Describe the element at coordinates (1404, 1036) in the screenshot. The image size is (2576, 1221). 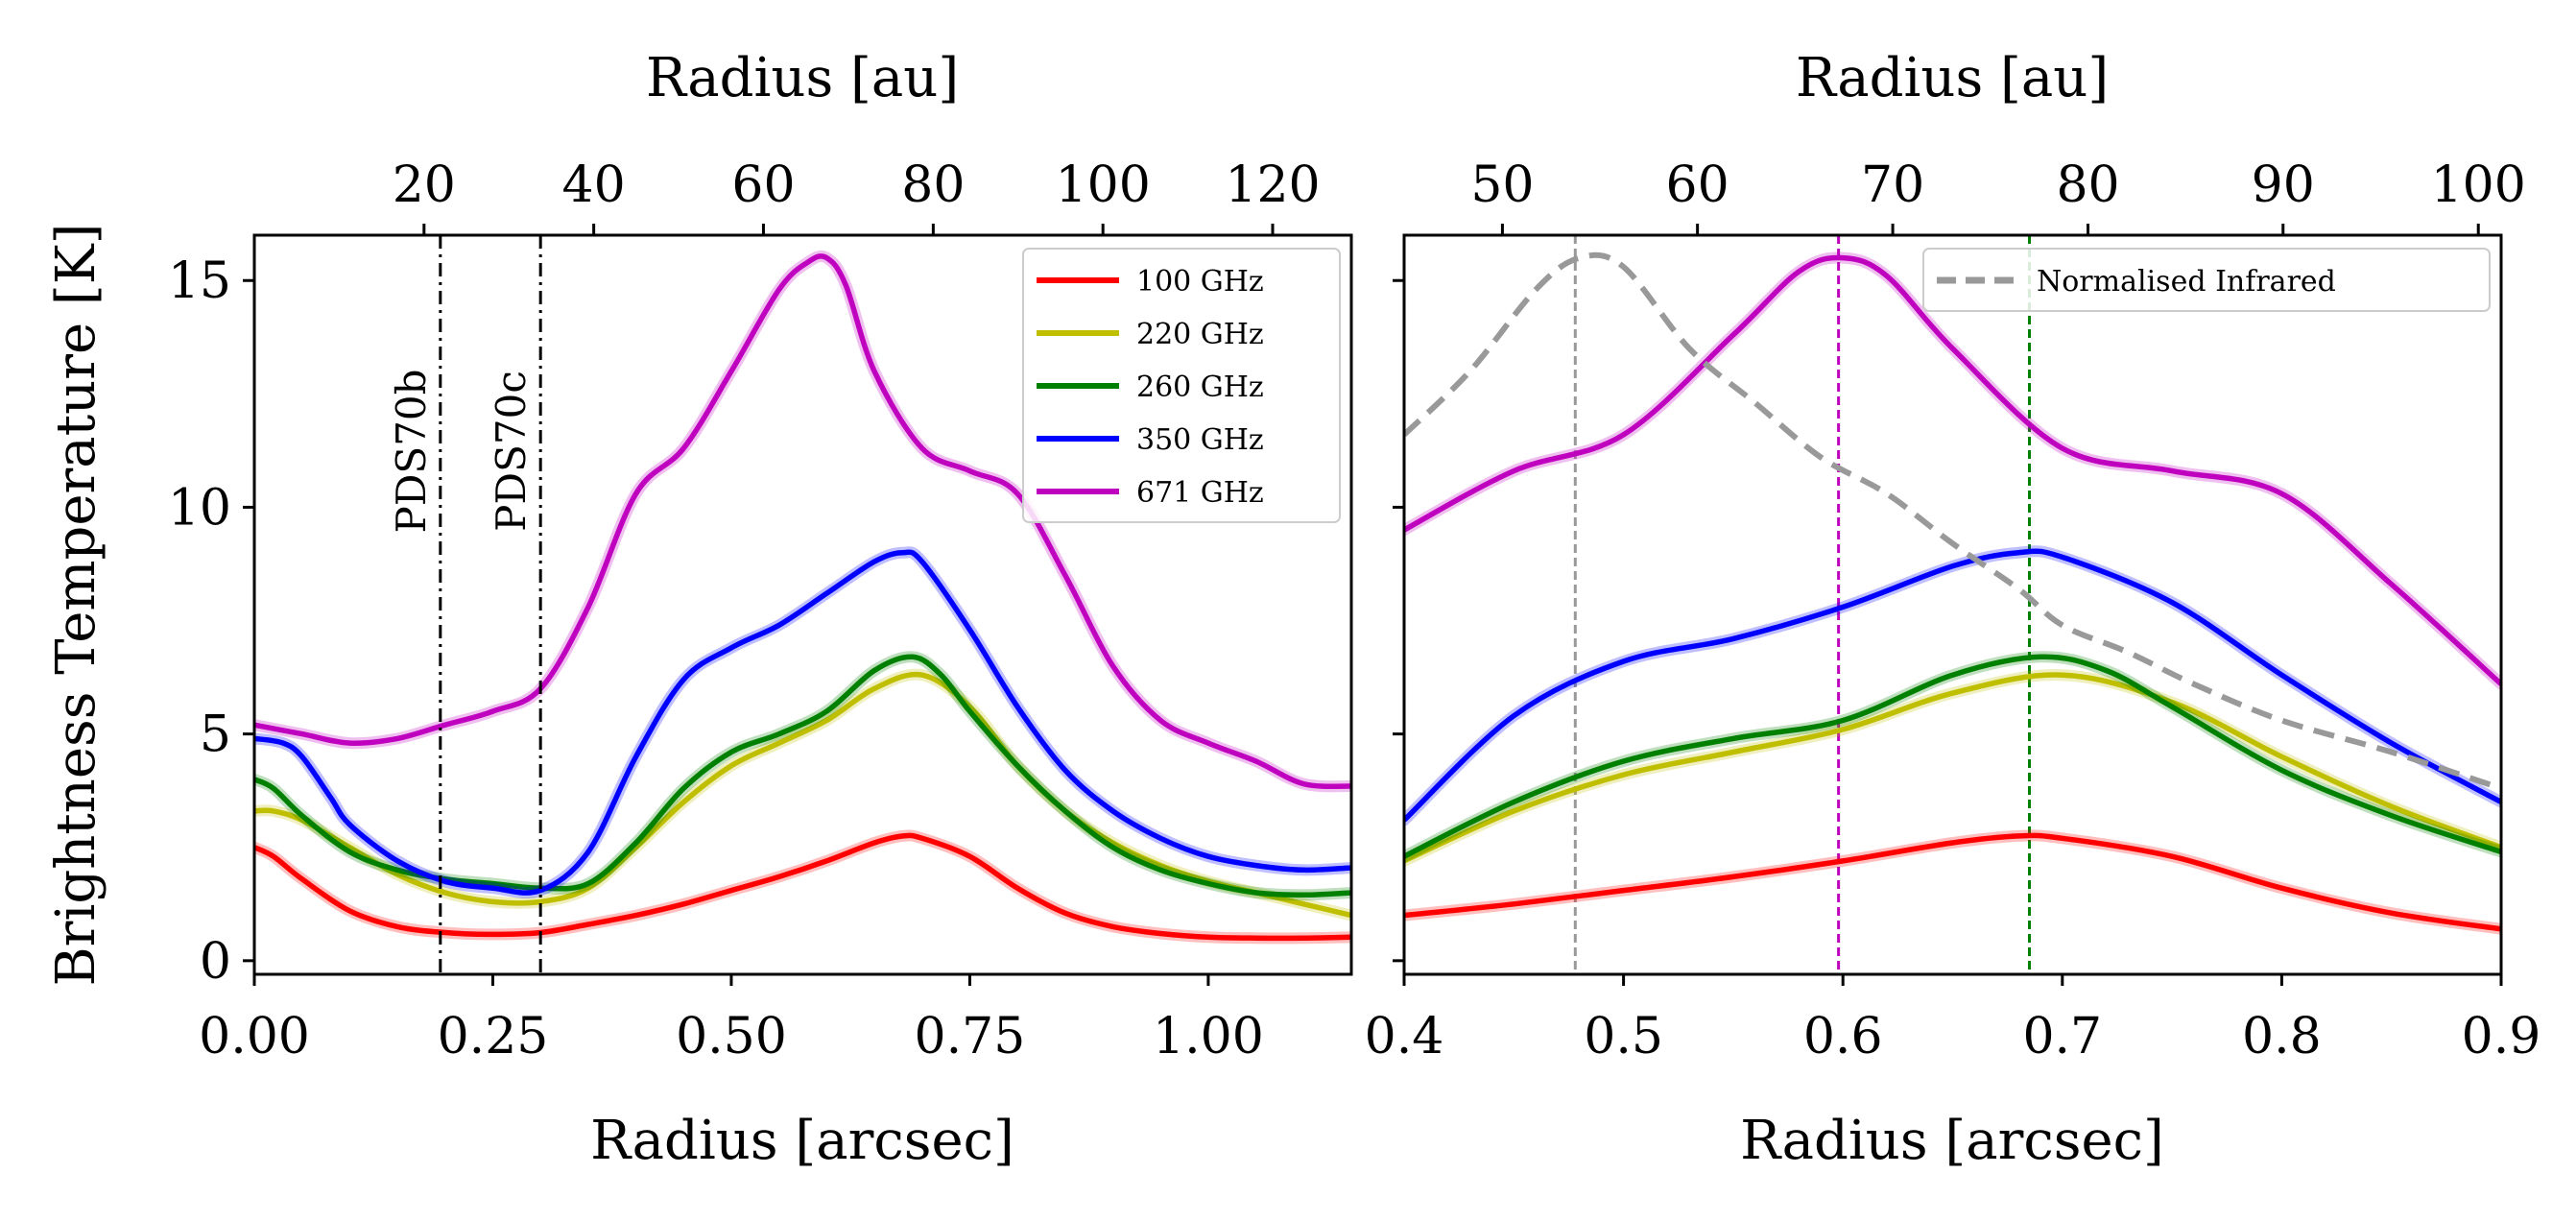
I see `right-x-tick-label: 0.4` at that location.